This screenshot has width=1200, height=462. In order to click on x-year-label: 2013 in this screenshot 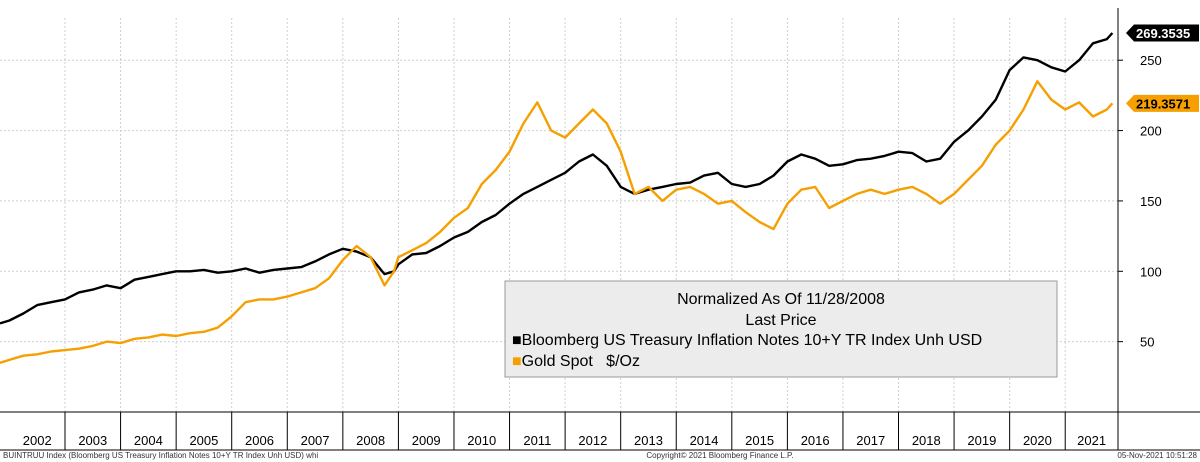, I will do `click(648, 440)`.